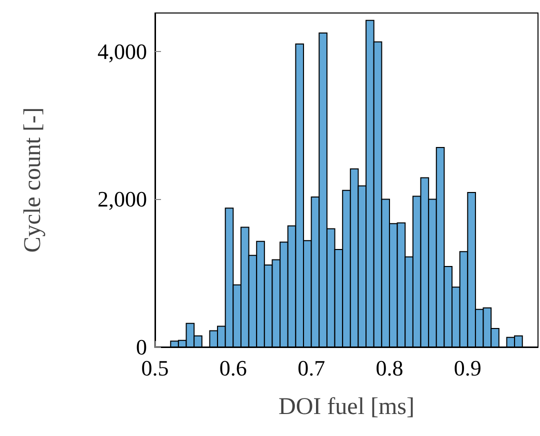 The height and width of the screenshot is (436, 540). I want to click on x-axis-title: DOI fuel [ms], so click(346, 407).